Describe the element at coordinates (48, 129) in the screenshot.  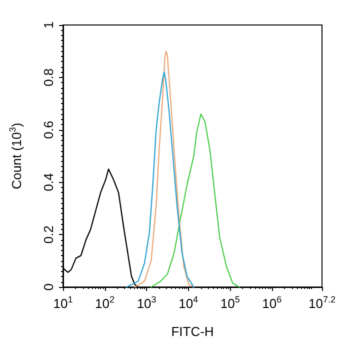
I see `y-tick-label: 0.6` at that location.